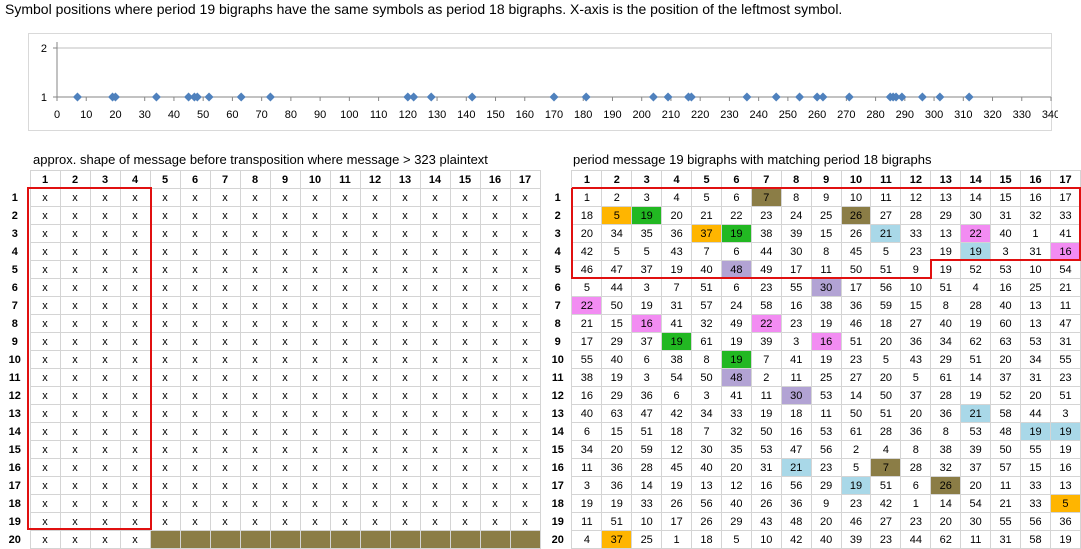  I want to click on row-header: 7, so click(14, 305).